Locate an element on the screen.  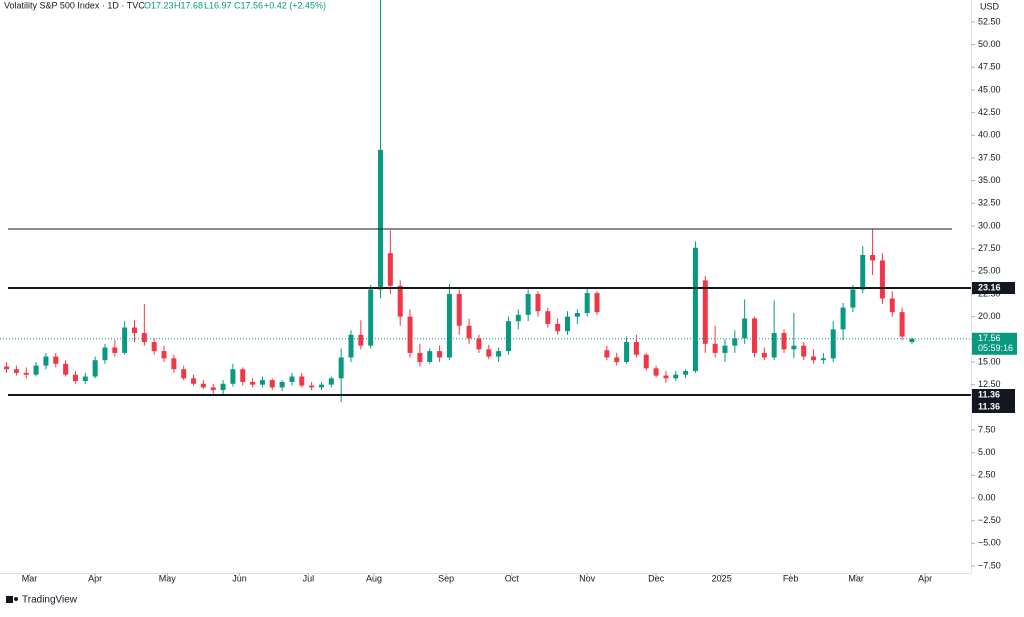
countdown-label: 05:59:16 is located at coordinates (995, 348).